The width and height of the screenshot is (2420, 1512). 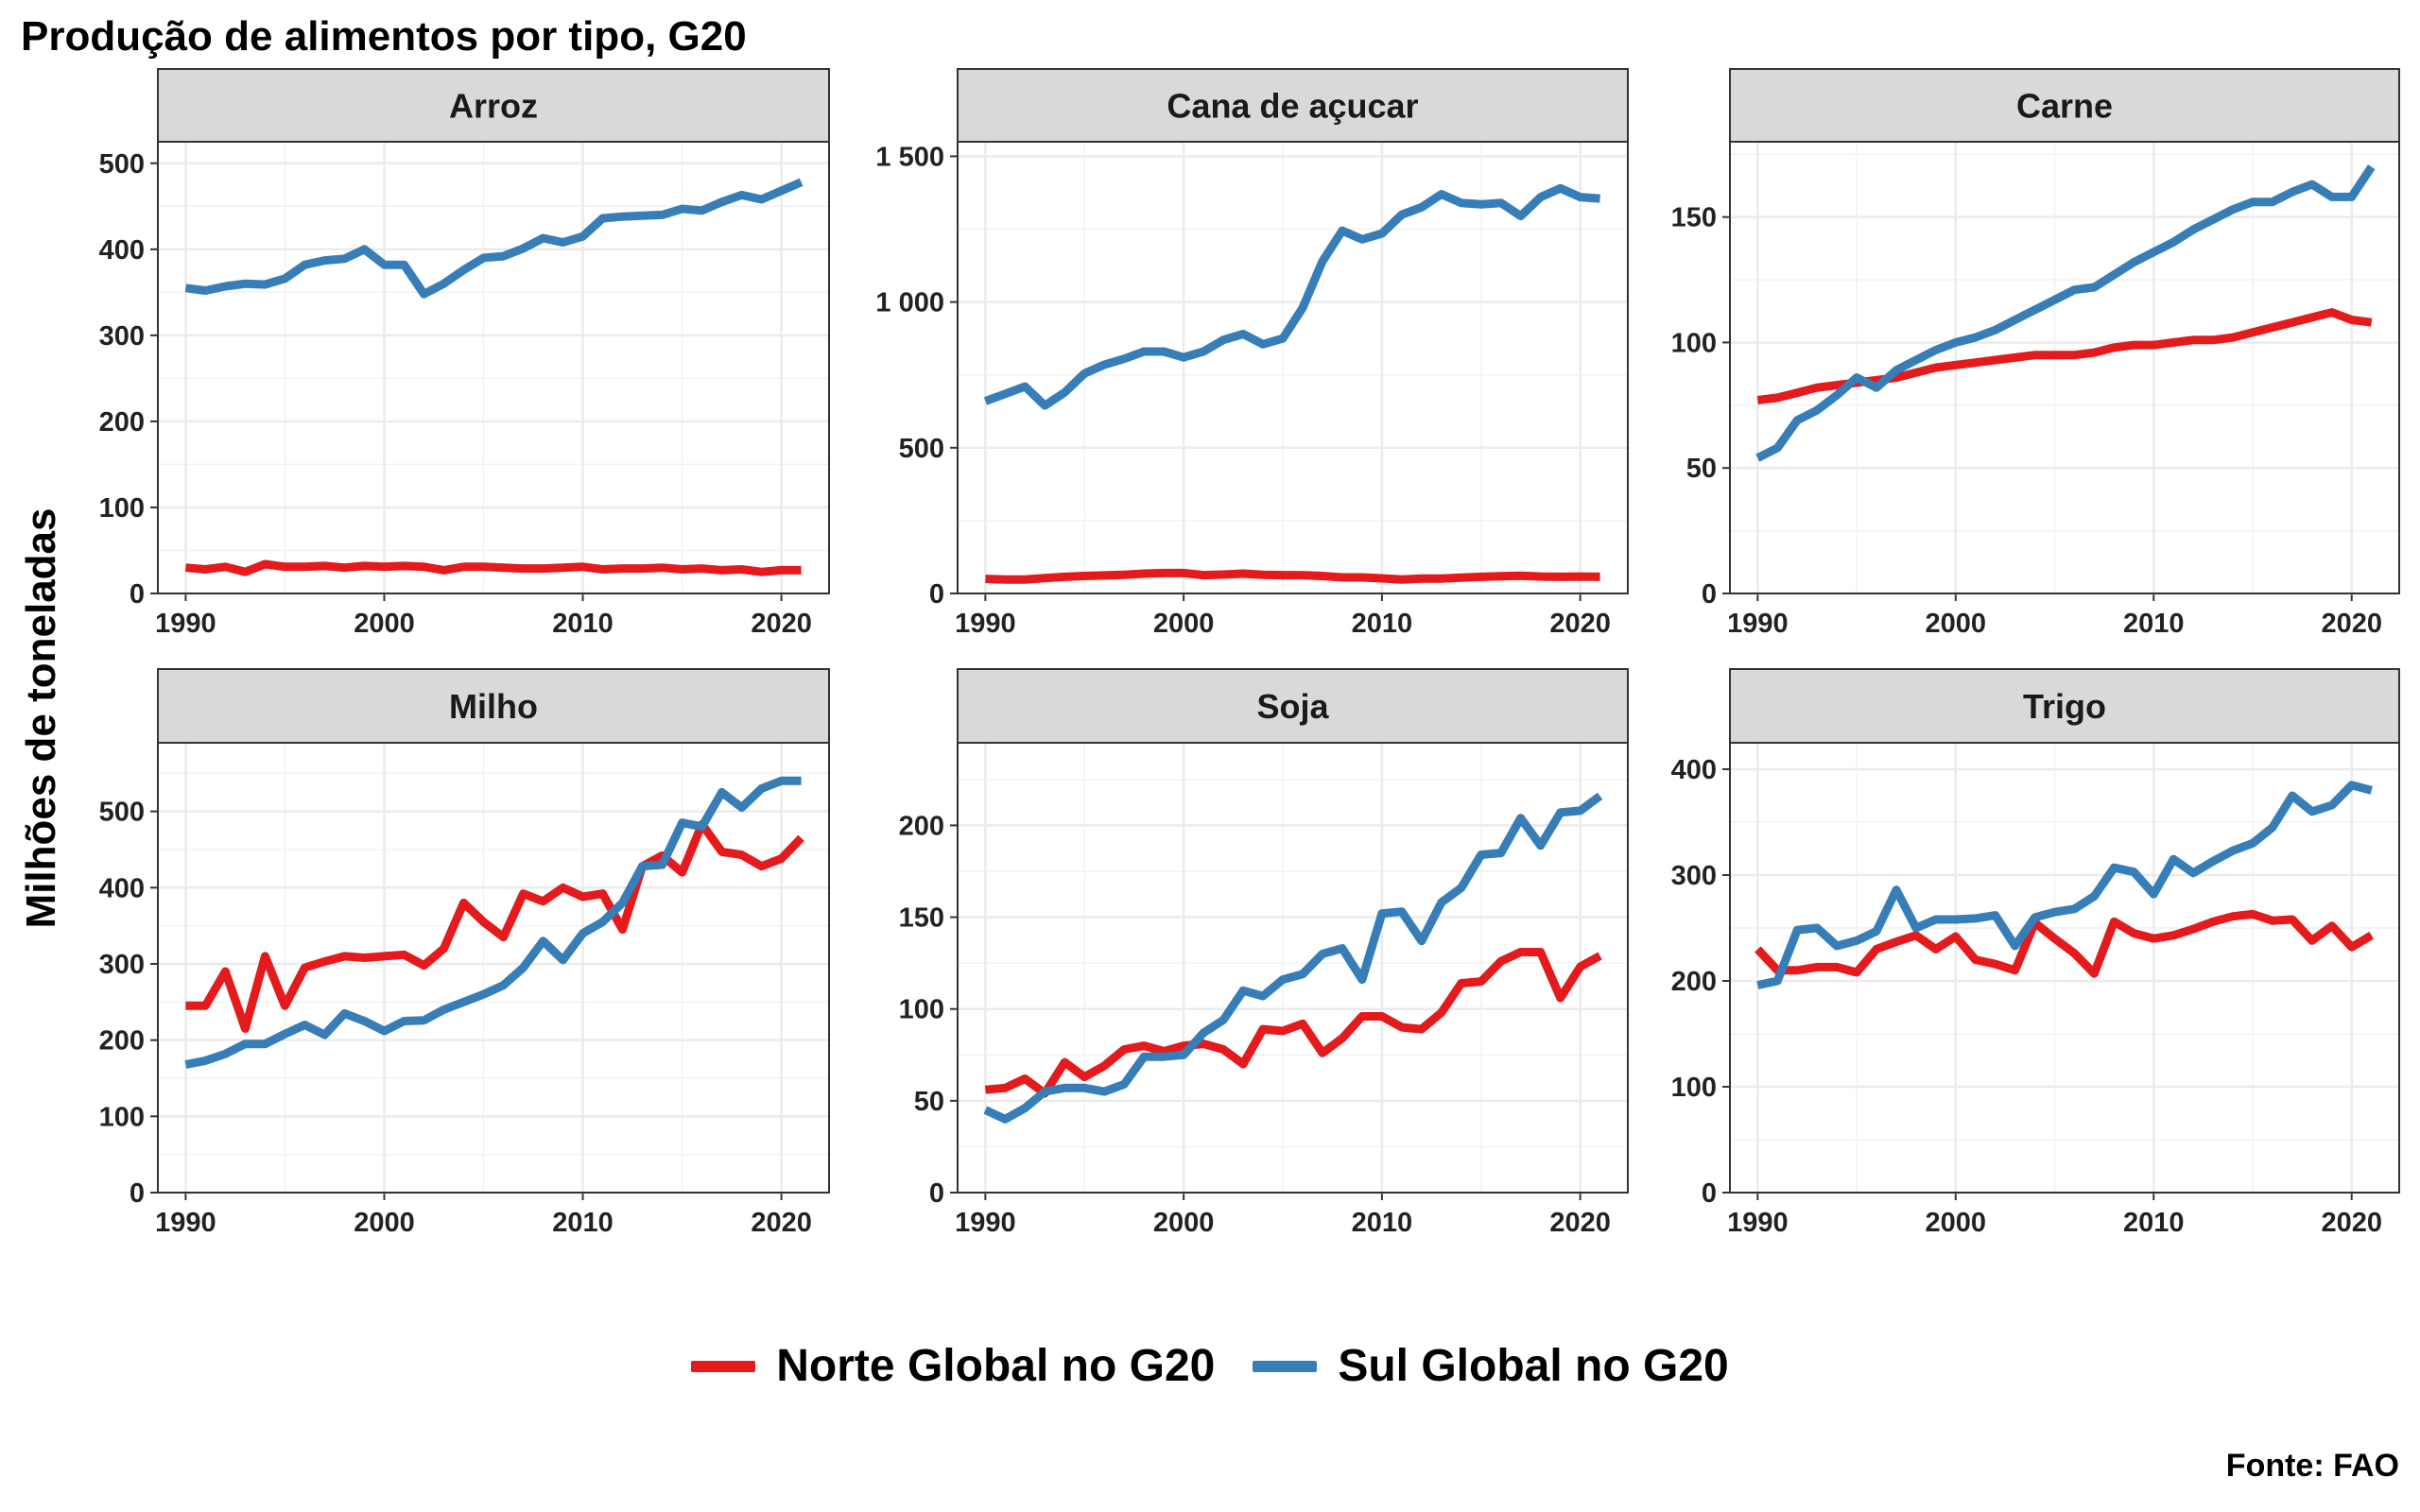 I want to click on strip-trigo, so click(x=2064, y=706).